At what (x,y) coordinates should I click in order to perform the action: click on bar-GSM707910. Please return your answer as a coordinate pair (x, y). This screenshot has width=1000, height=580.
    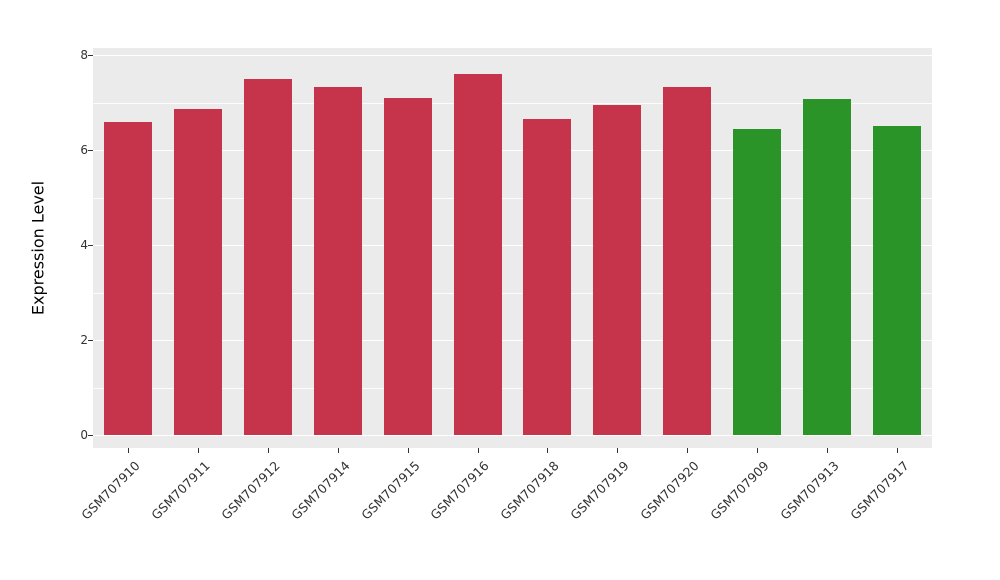
    Looking at the image, I should click on (127, 278).